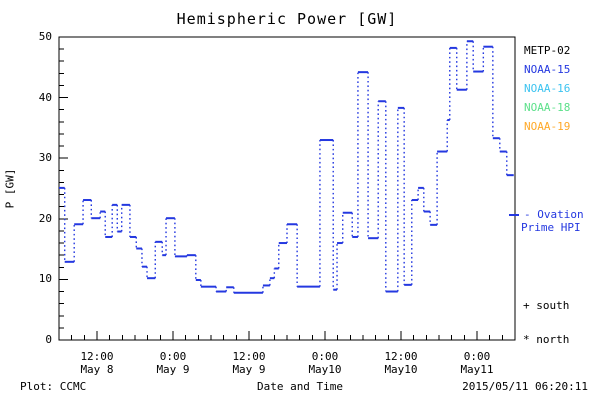 The width and height of the screenshot is (600, 400). What do you see at coordinates (554, 214) in the screenshot?
I see `legend-ovation-label-line1: - Ovation` at bounding box center [554, 214].